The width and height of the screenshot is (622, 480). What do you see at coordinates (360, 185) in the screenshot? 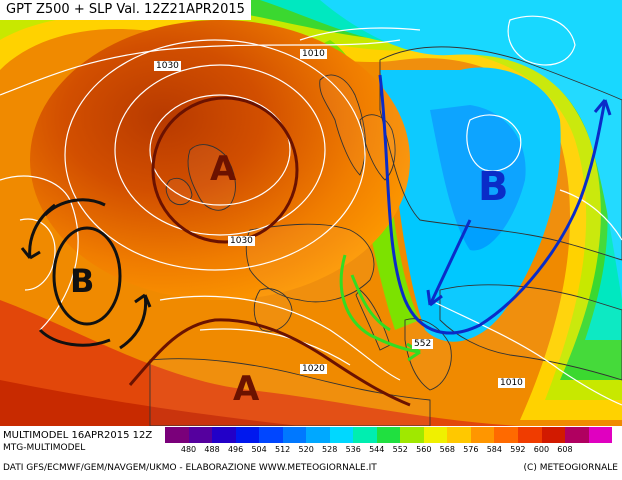
I see `scandinavia-green` at bounding box center [360, 185].